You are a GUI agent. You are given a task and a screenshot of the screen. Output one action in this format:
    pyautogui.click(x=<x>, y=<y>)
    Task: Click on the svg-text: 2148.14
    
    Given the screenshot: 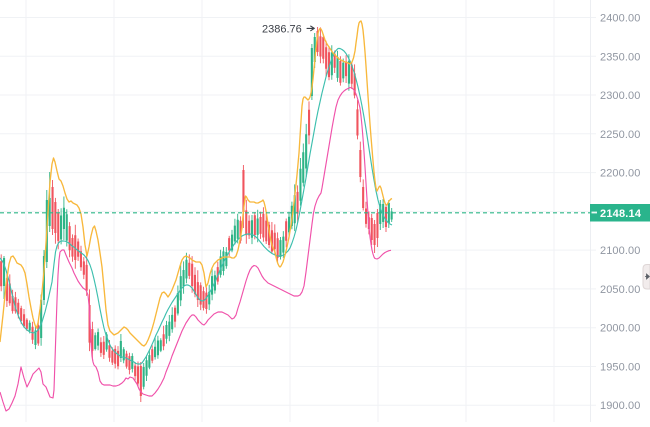 What is the action you would take?
    pyautogui.click(x=621, y=214)
    